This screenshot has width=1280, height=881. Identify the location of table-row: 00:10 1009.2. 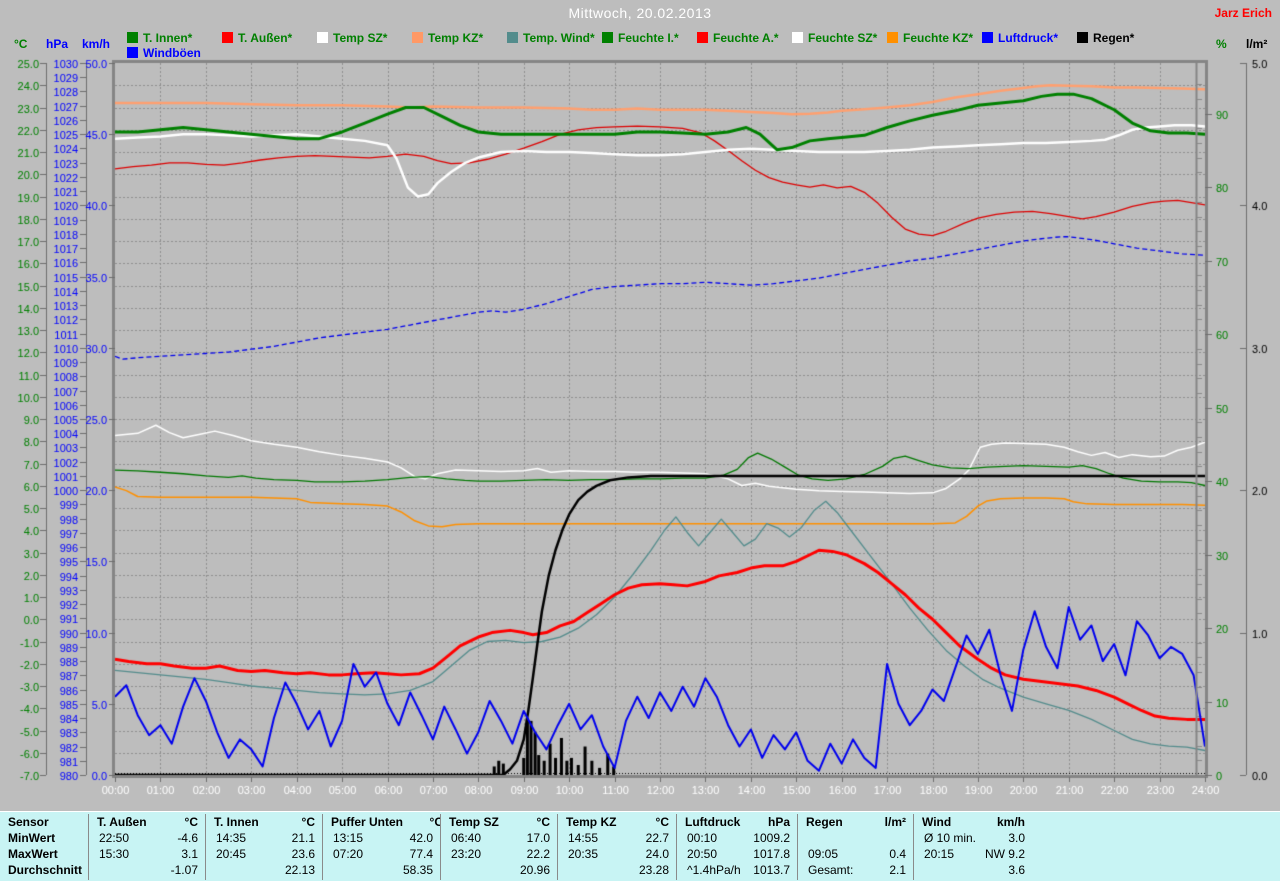
(737, 838).